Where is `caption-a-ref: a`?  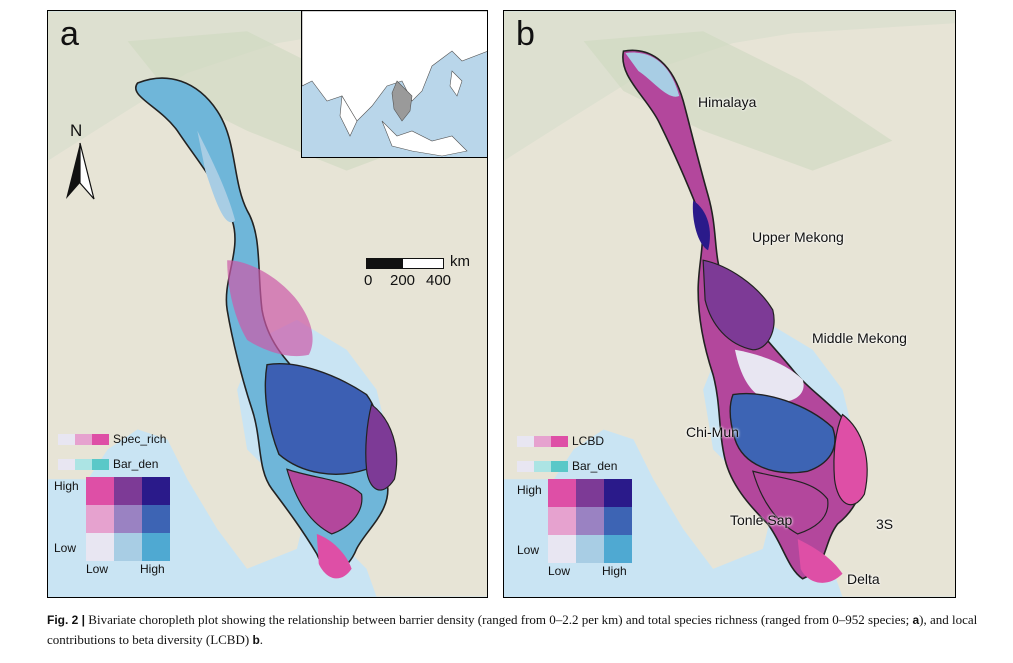
caption-a-ref: a is located at coordinates (916, 620).